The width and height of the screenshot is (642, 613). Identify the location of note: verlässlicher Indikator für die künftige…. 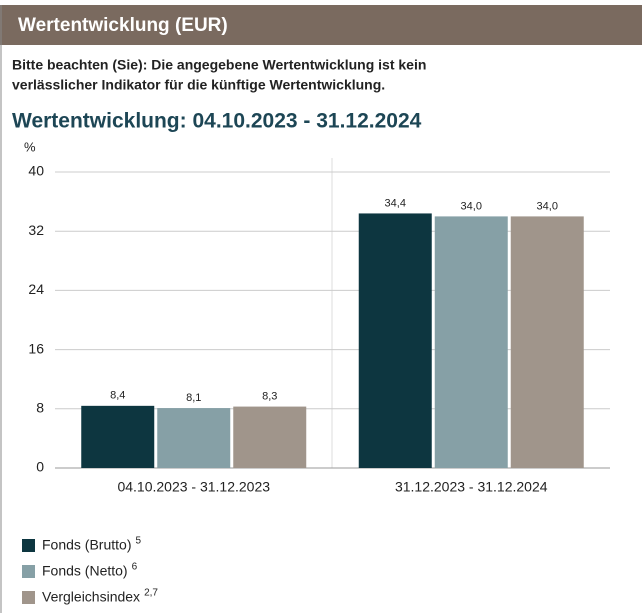
(198, 85).